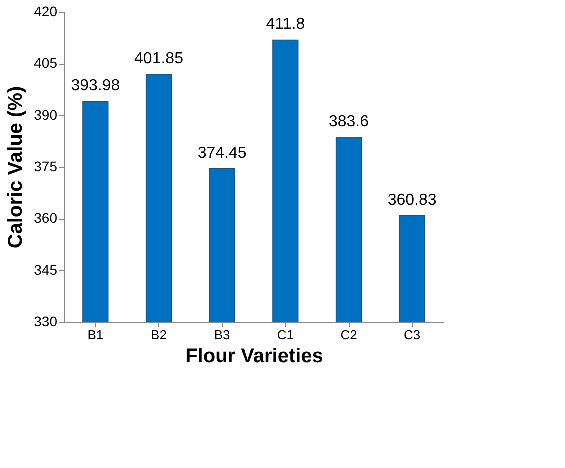  Describe the element at coordinates (412, 200) in the screenshot. I see `data-label: 360.83` at that location.